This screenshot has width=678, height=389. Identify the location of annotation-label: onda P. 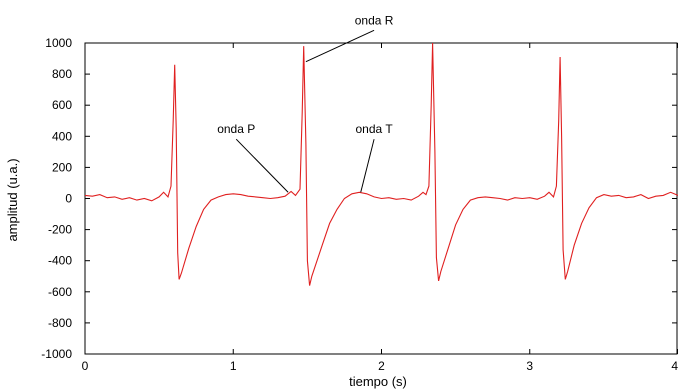
(236, 129).